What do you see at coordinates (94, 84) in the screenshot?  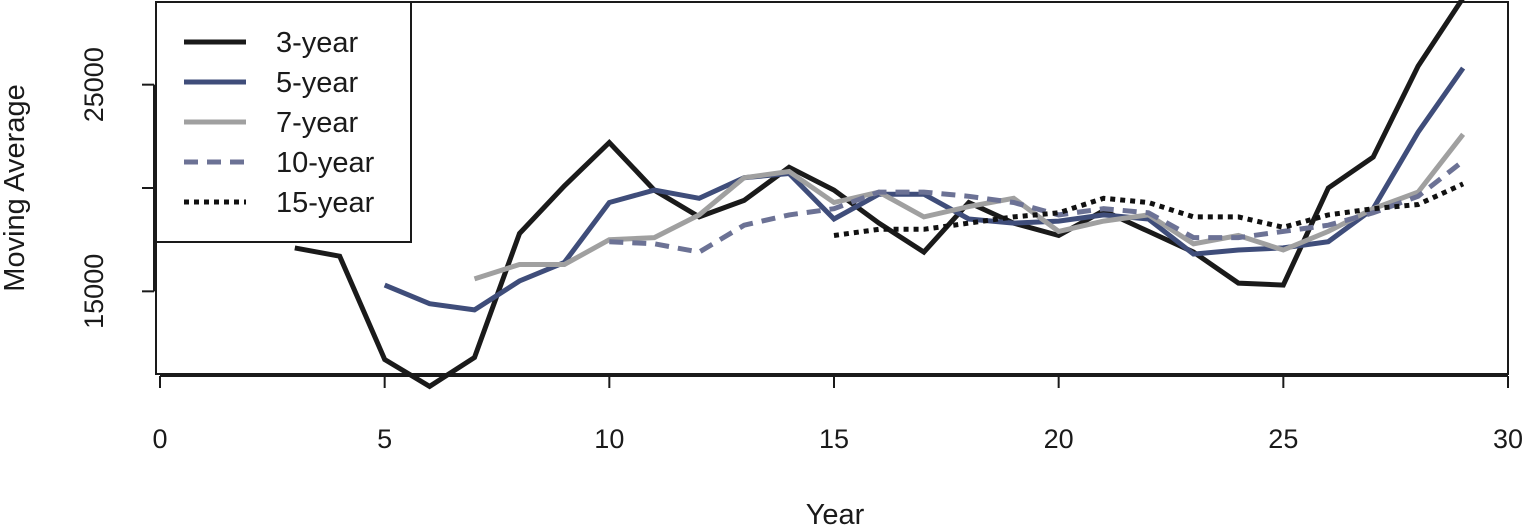 I see `y-tick-label-25000: 25000` at bounding box center [94, 84].